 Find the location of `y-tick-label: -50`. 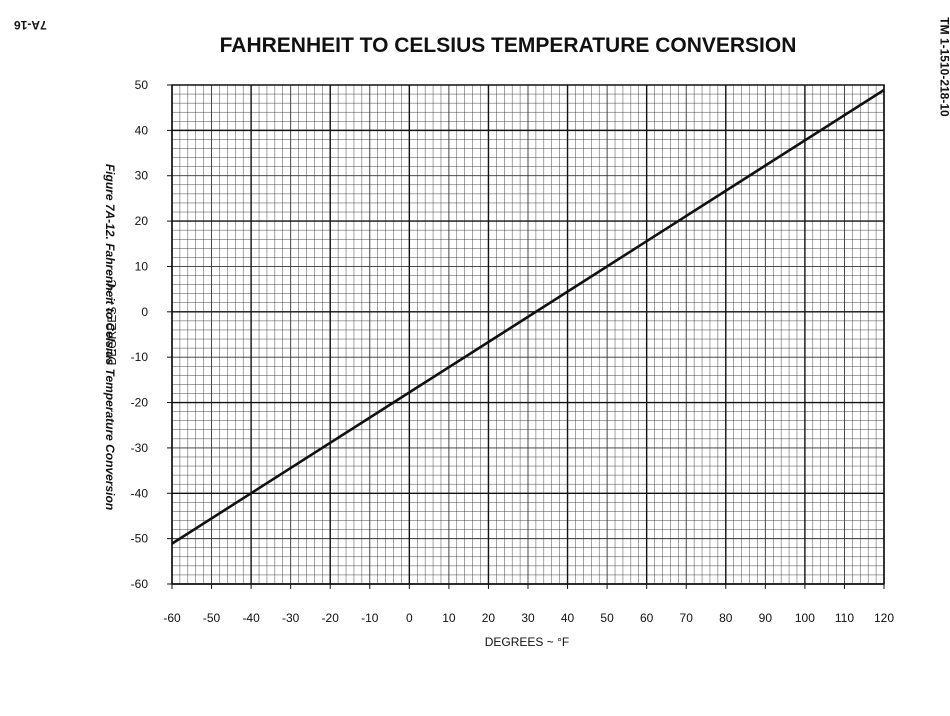

y-tick-label: -50 is located at coordinates (140, 539).